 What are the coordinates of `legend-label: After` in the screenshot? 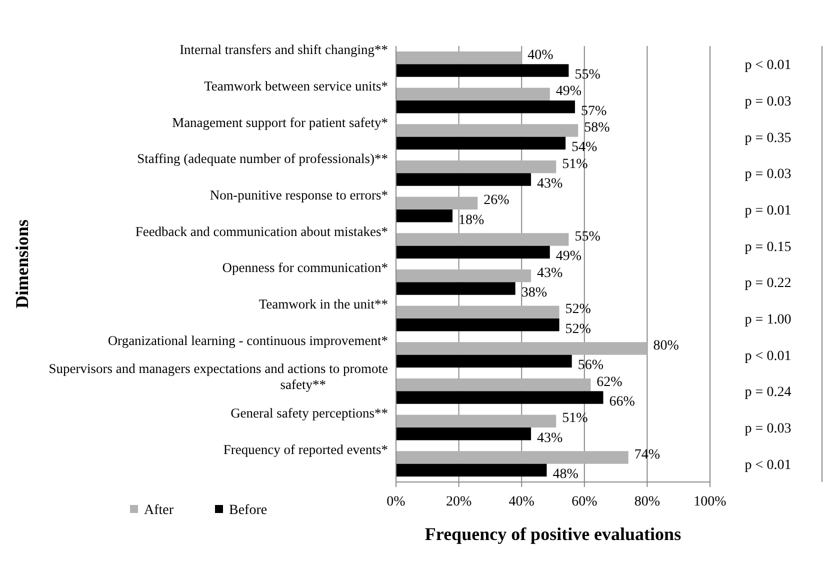 It's located at (159, 510).